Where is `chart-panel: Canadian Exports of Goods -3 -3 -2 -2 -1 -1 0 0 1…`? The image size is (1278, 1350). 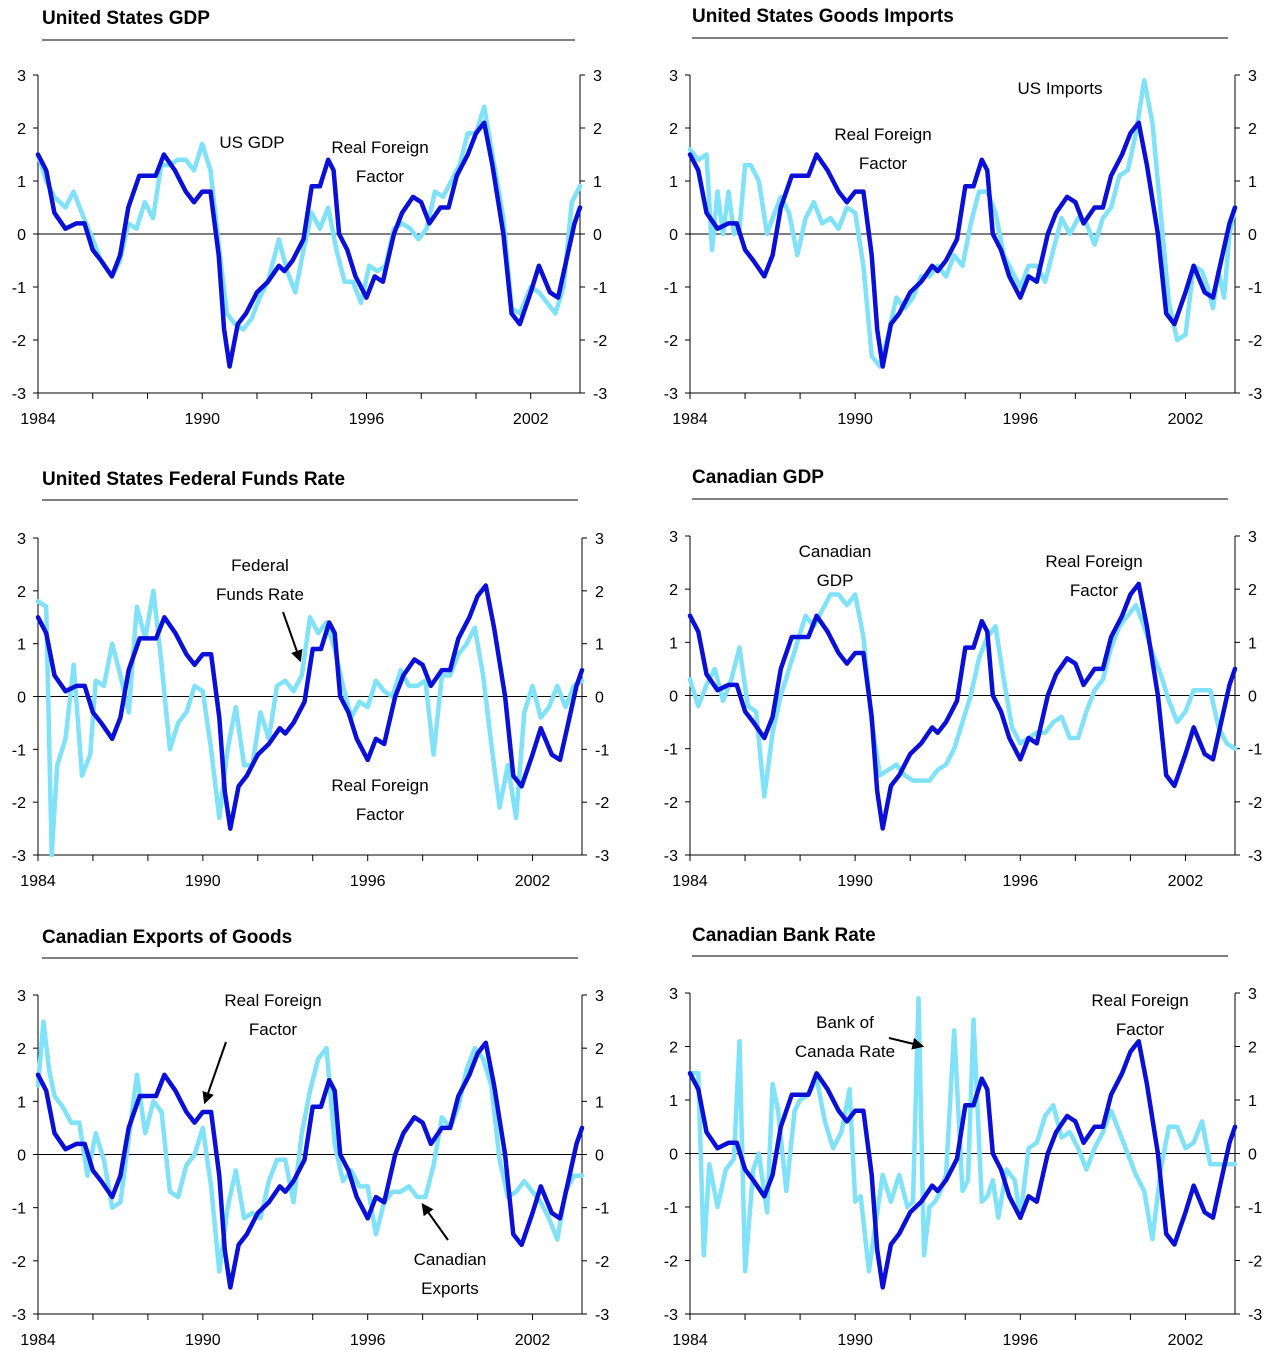 chart-panel: Canadian Exports of Goods -3 -3 -2 -2 -1 -1 0 0 1… is located at coordinates (311, 1138).